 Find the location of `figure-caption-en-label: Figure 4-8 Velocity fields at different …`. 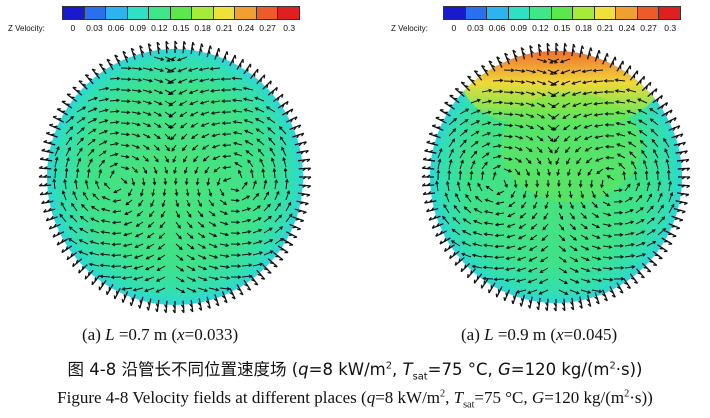

figure-caption-en-label: Figure 4-8 Velocity fields at different … is located at coordinates (209, 397).